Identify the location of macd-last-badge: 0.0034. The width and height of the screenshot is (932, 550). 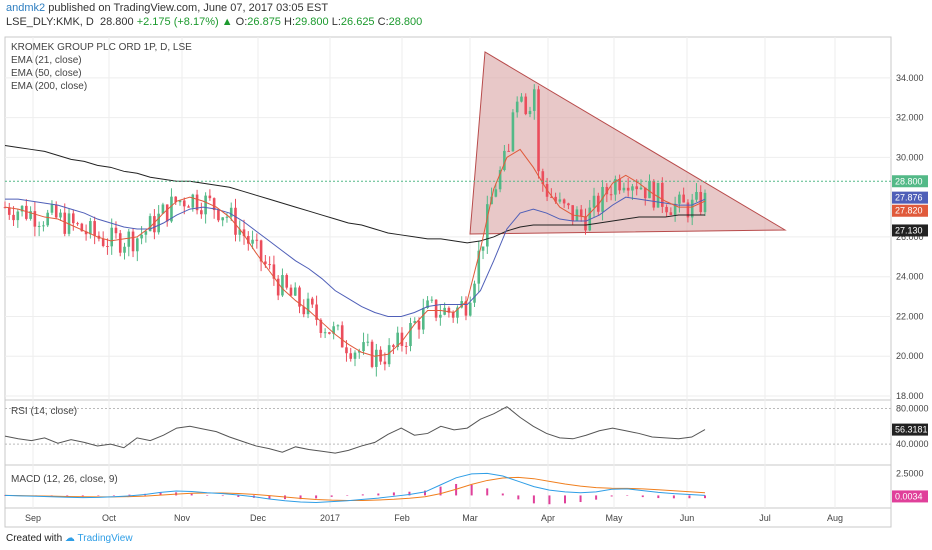
(909, 496).